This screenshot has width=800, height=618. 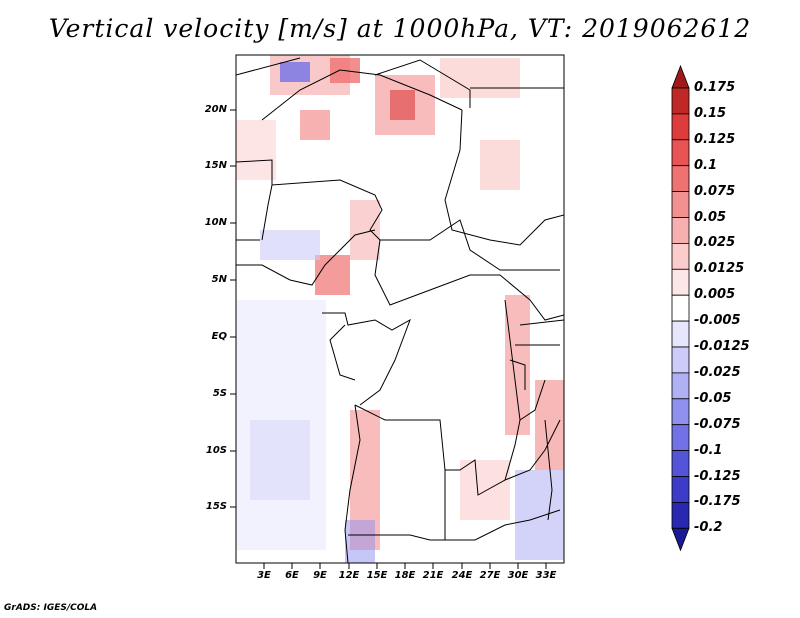 I want to click on lon-label-3e: 3E, so click(x=264, y=575).